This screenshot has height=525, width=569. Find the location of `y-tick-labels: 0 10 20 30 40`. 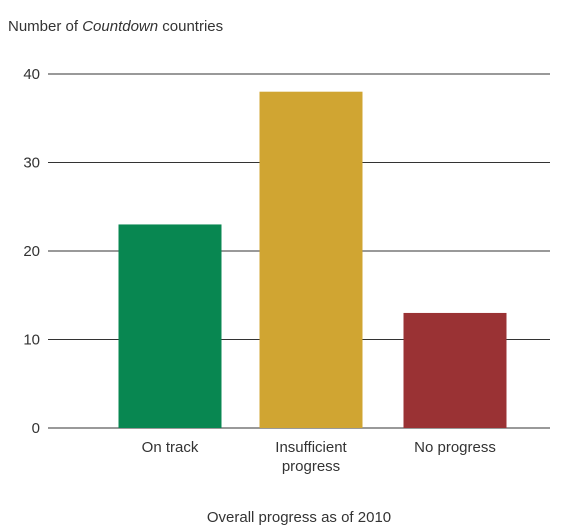

y-tick-labels: 0 10 20 30 40 is located at coordinates (31, 251).